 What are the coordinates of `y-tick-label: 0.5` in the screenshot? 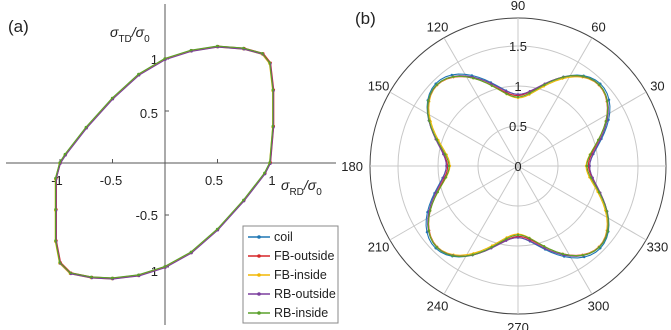 It's located at (149, 113).